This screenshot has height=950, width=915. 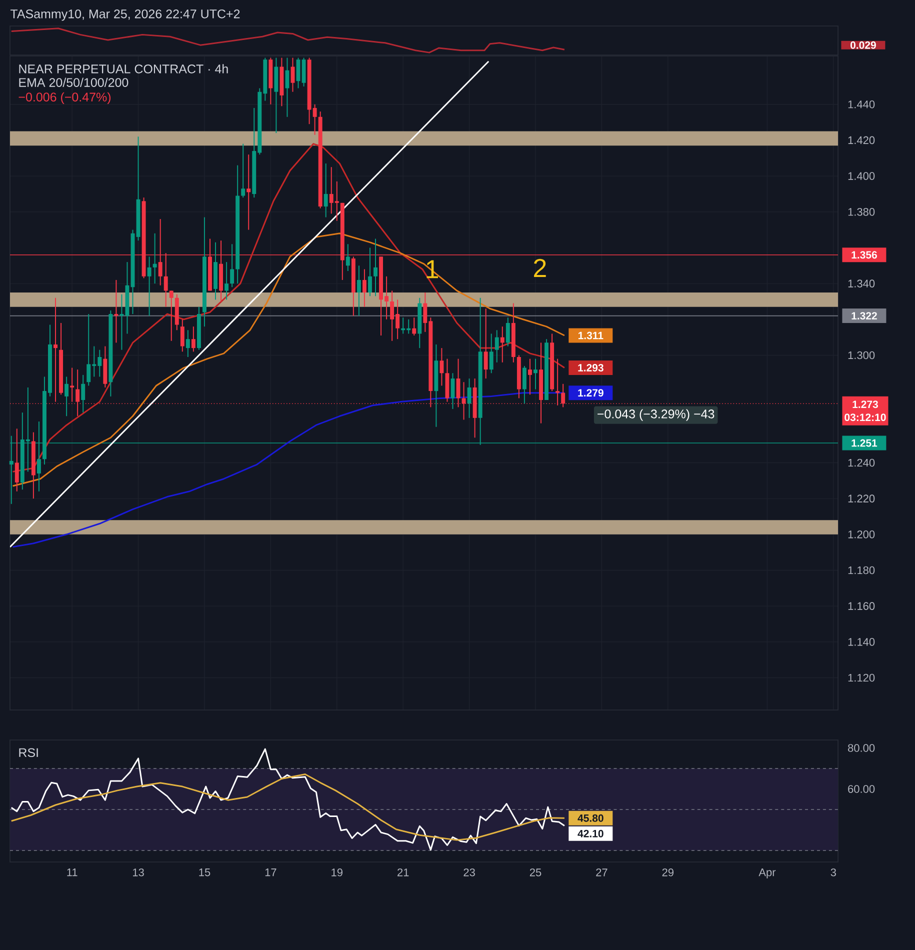 What do you see at coordinates (591, 818) in the screenshot?
I see `data-label: 45.80` at bounding box center [591, 818].